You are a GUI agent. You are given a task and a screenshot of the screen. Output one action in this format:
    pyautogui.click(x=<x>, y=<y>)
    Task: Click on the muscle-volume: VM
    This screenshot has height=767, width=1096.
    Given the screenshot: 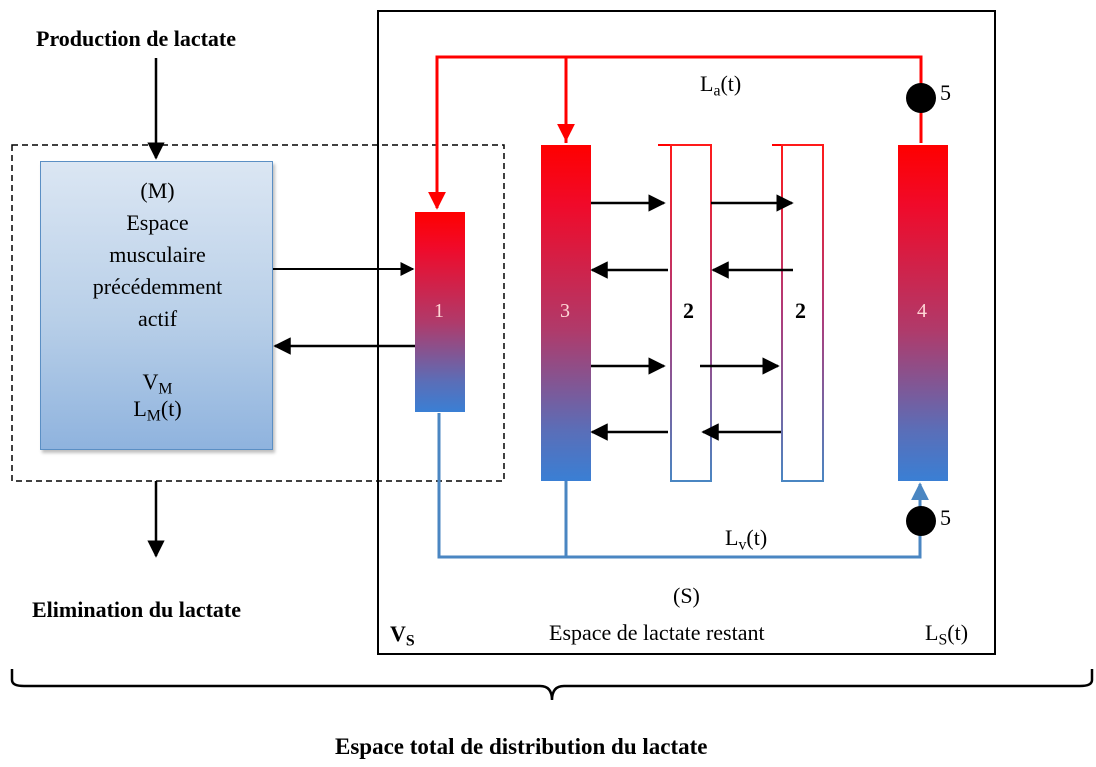 What is the action you would take?
    pyautogui.click(x=157, y=385)
    